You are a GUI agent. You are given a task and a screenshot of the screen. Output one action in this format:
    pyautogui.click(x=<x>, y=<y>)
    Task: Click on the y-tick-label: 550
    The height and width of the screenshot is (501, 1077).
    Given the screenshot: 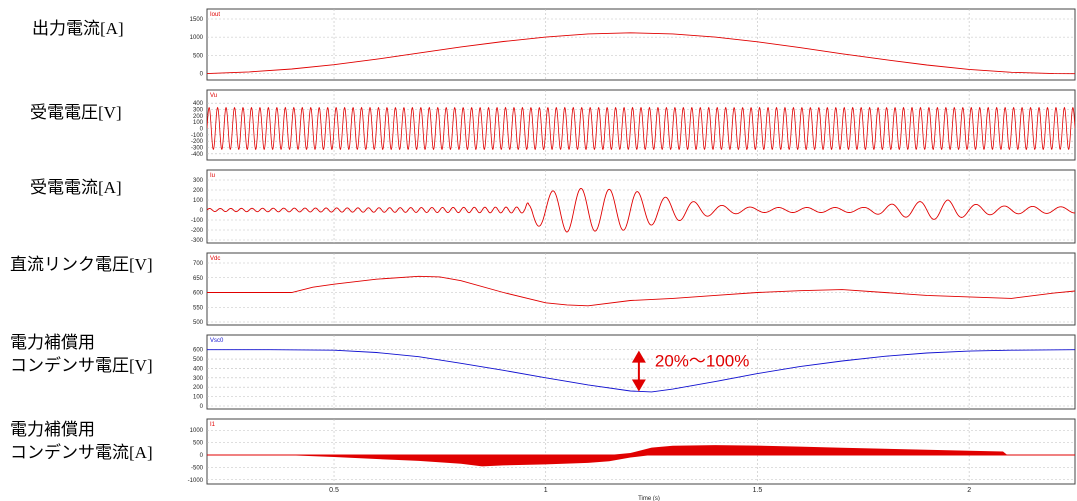 What is the action you would take?
    pyautogui.click(x=198, y=308)
    